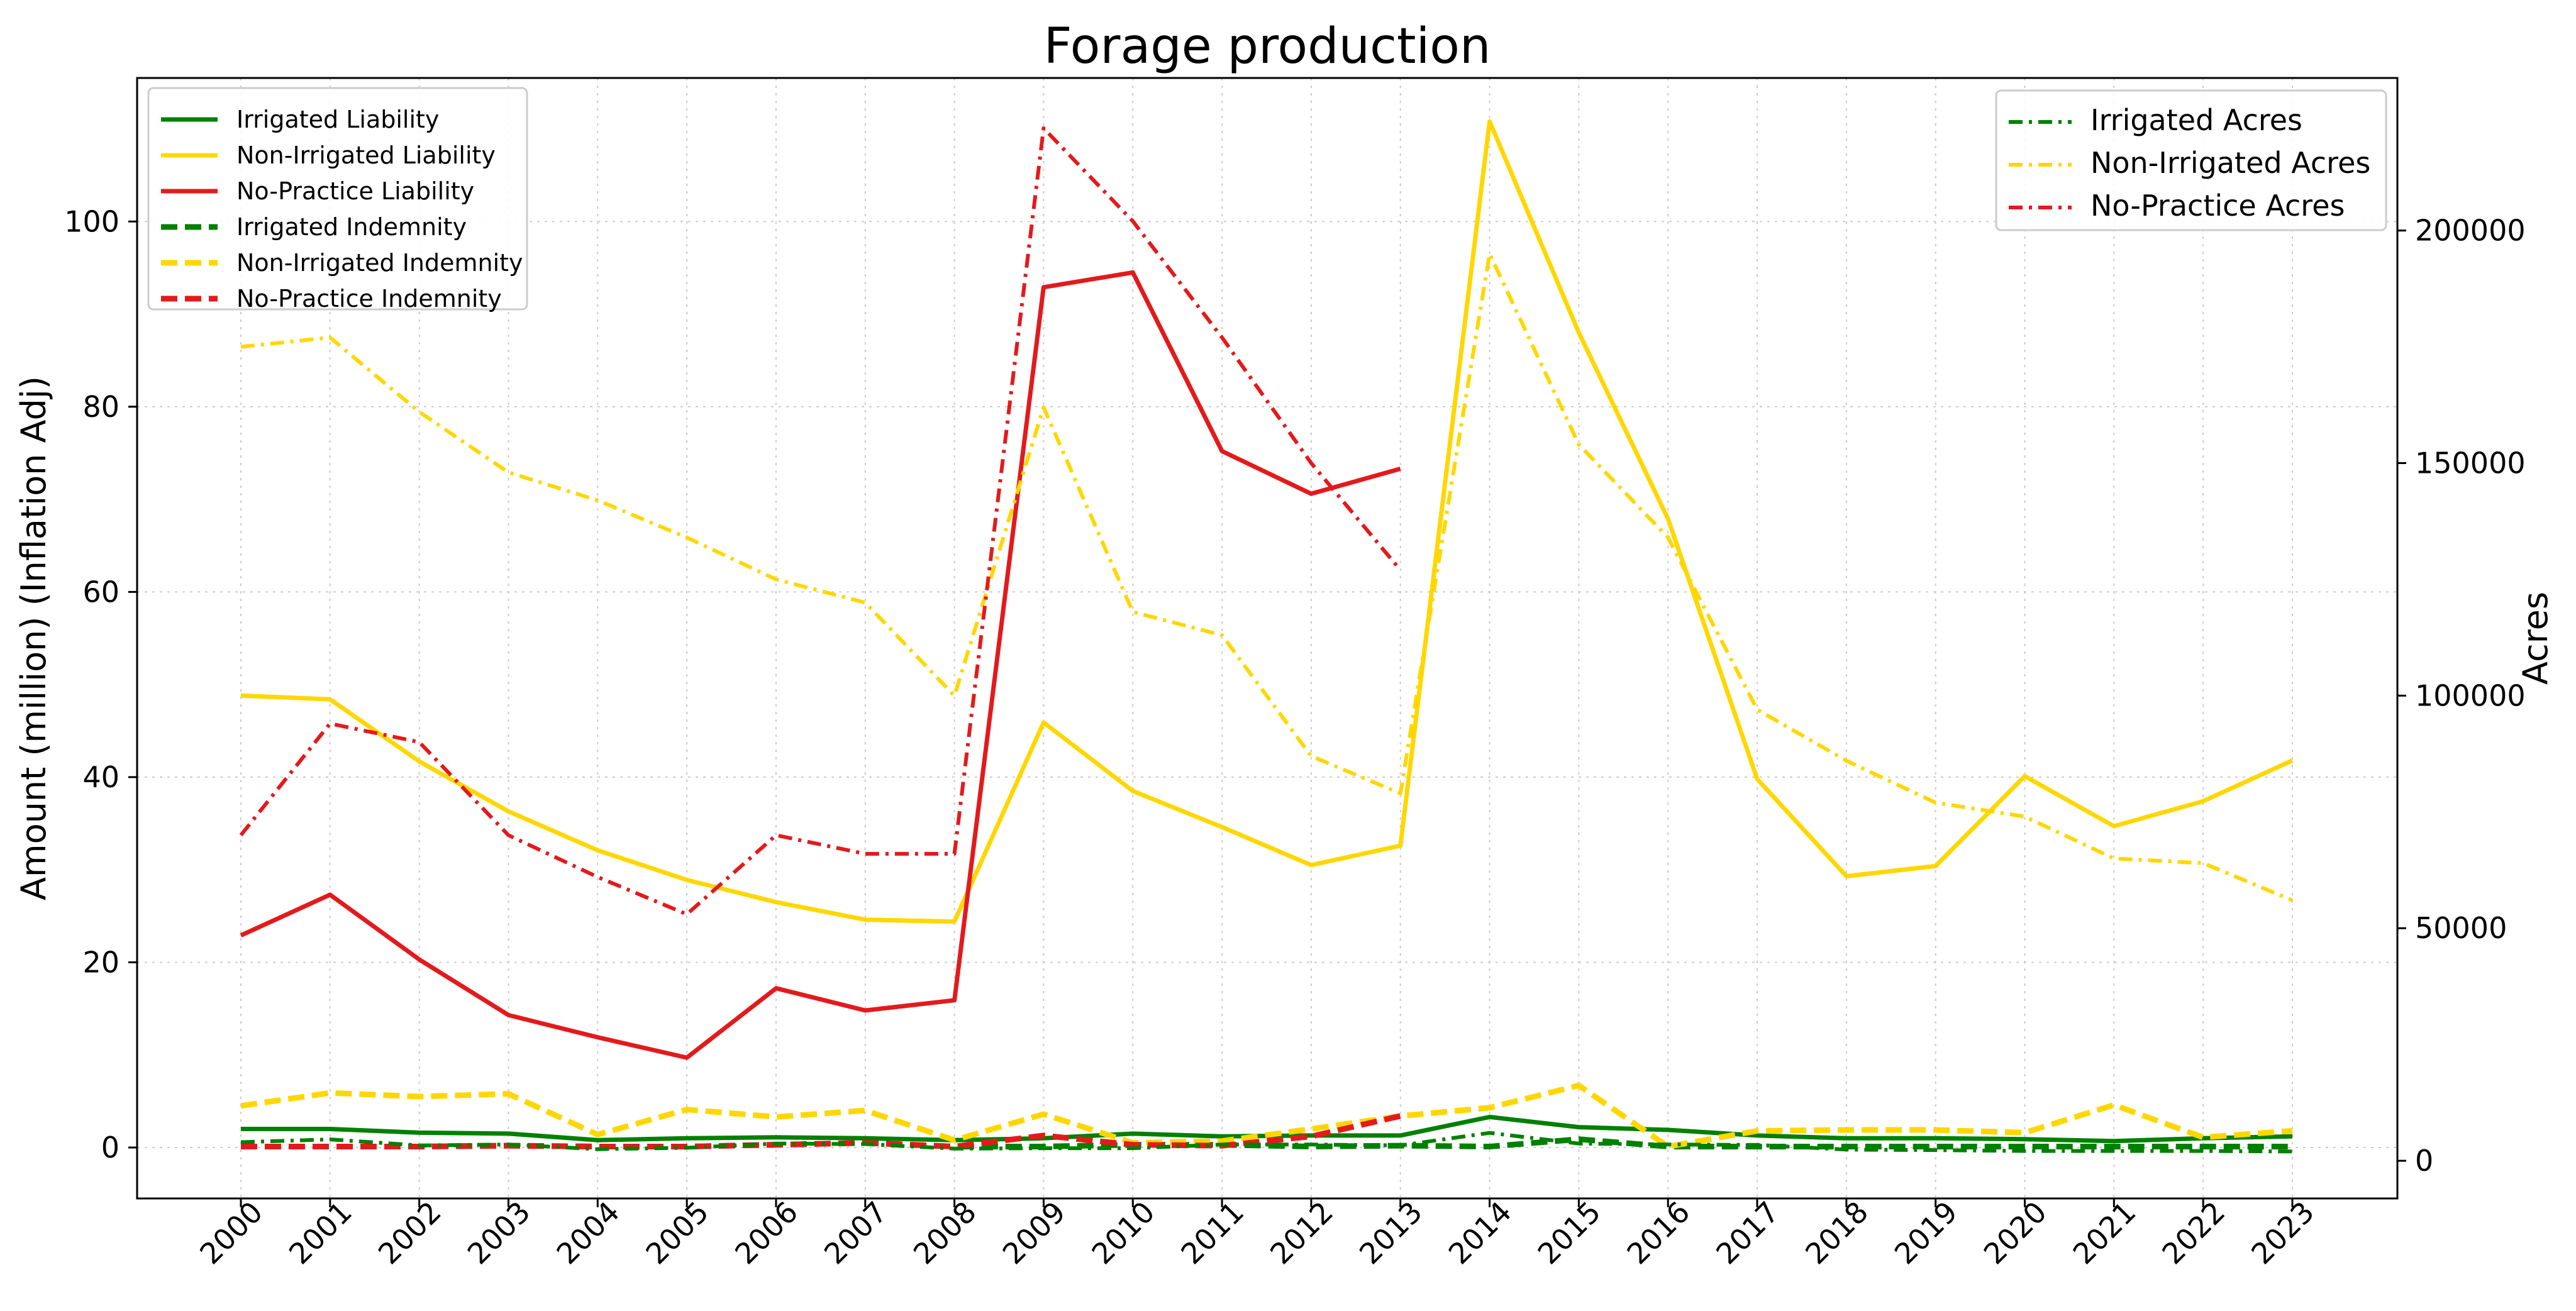 The image size is (2576, 1311). What do you see at coordinates (2470, 463) in the screenshot?
I see `y-tick-label-right: 150000` at bounding box center [2470, 463].